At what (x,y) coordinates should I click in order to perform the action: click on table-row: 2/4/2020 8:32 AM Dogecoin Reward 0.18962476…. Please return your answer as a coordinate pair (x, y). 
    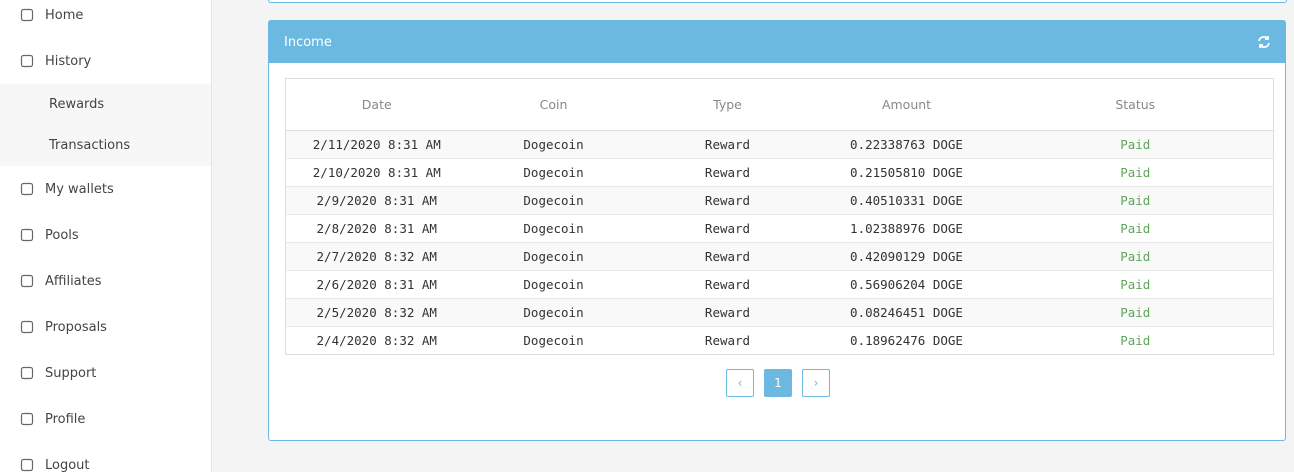
    Looking at the image, I should click on (779, 340).